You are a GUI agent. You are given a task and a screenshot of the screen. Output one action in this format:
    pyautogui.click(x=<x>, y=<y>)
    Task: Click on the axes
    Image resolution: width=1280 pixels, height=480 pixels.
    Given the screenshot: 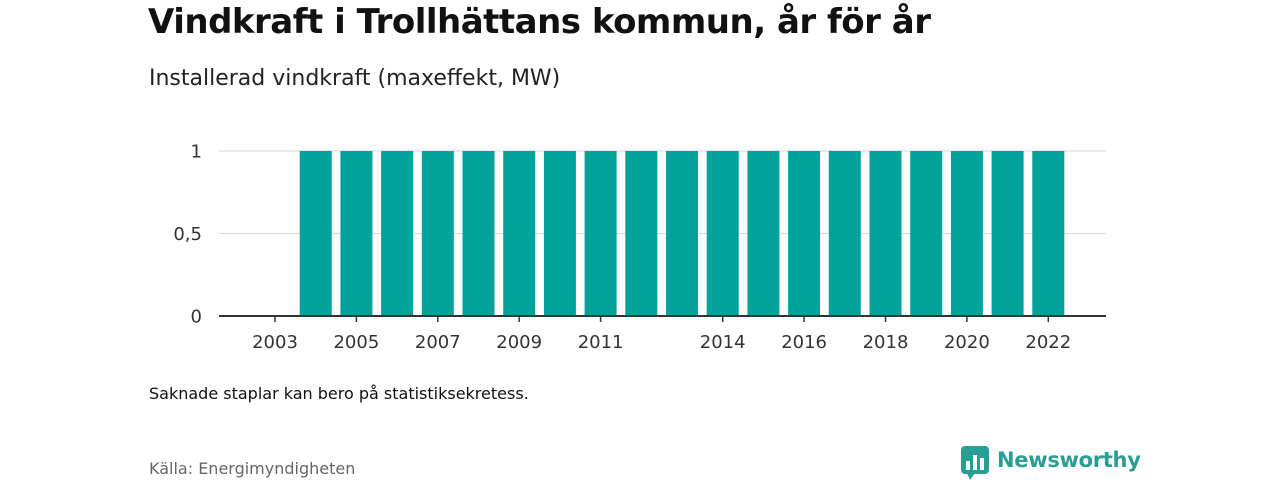 What is the action you would take?
    pyautogui.click(x=662, y=318)
    